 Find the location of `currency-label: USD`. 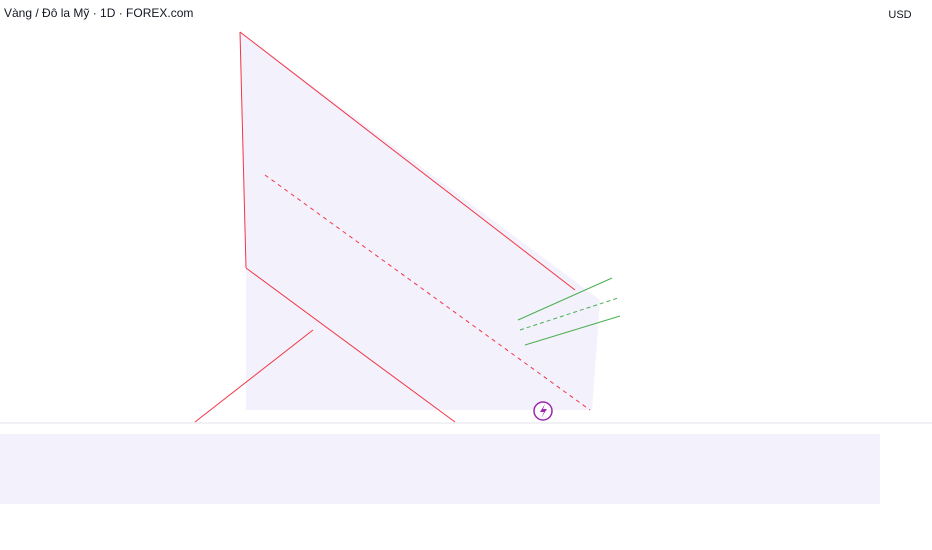

currency-label: USD is located at coordinates (899, 15).